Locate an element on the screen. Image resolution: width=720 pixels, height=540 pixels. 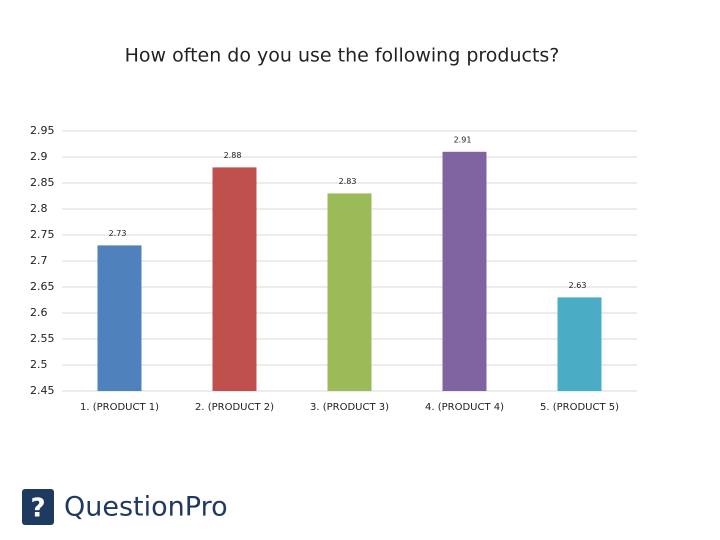
y-tick-label: 2.8 is located at coordinates (39, 208).